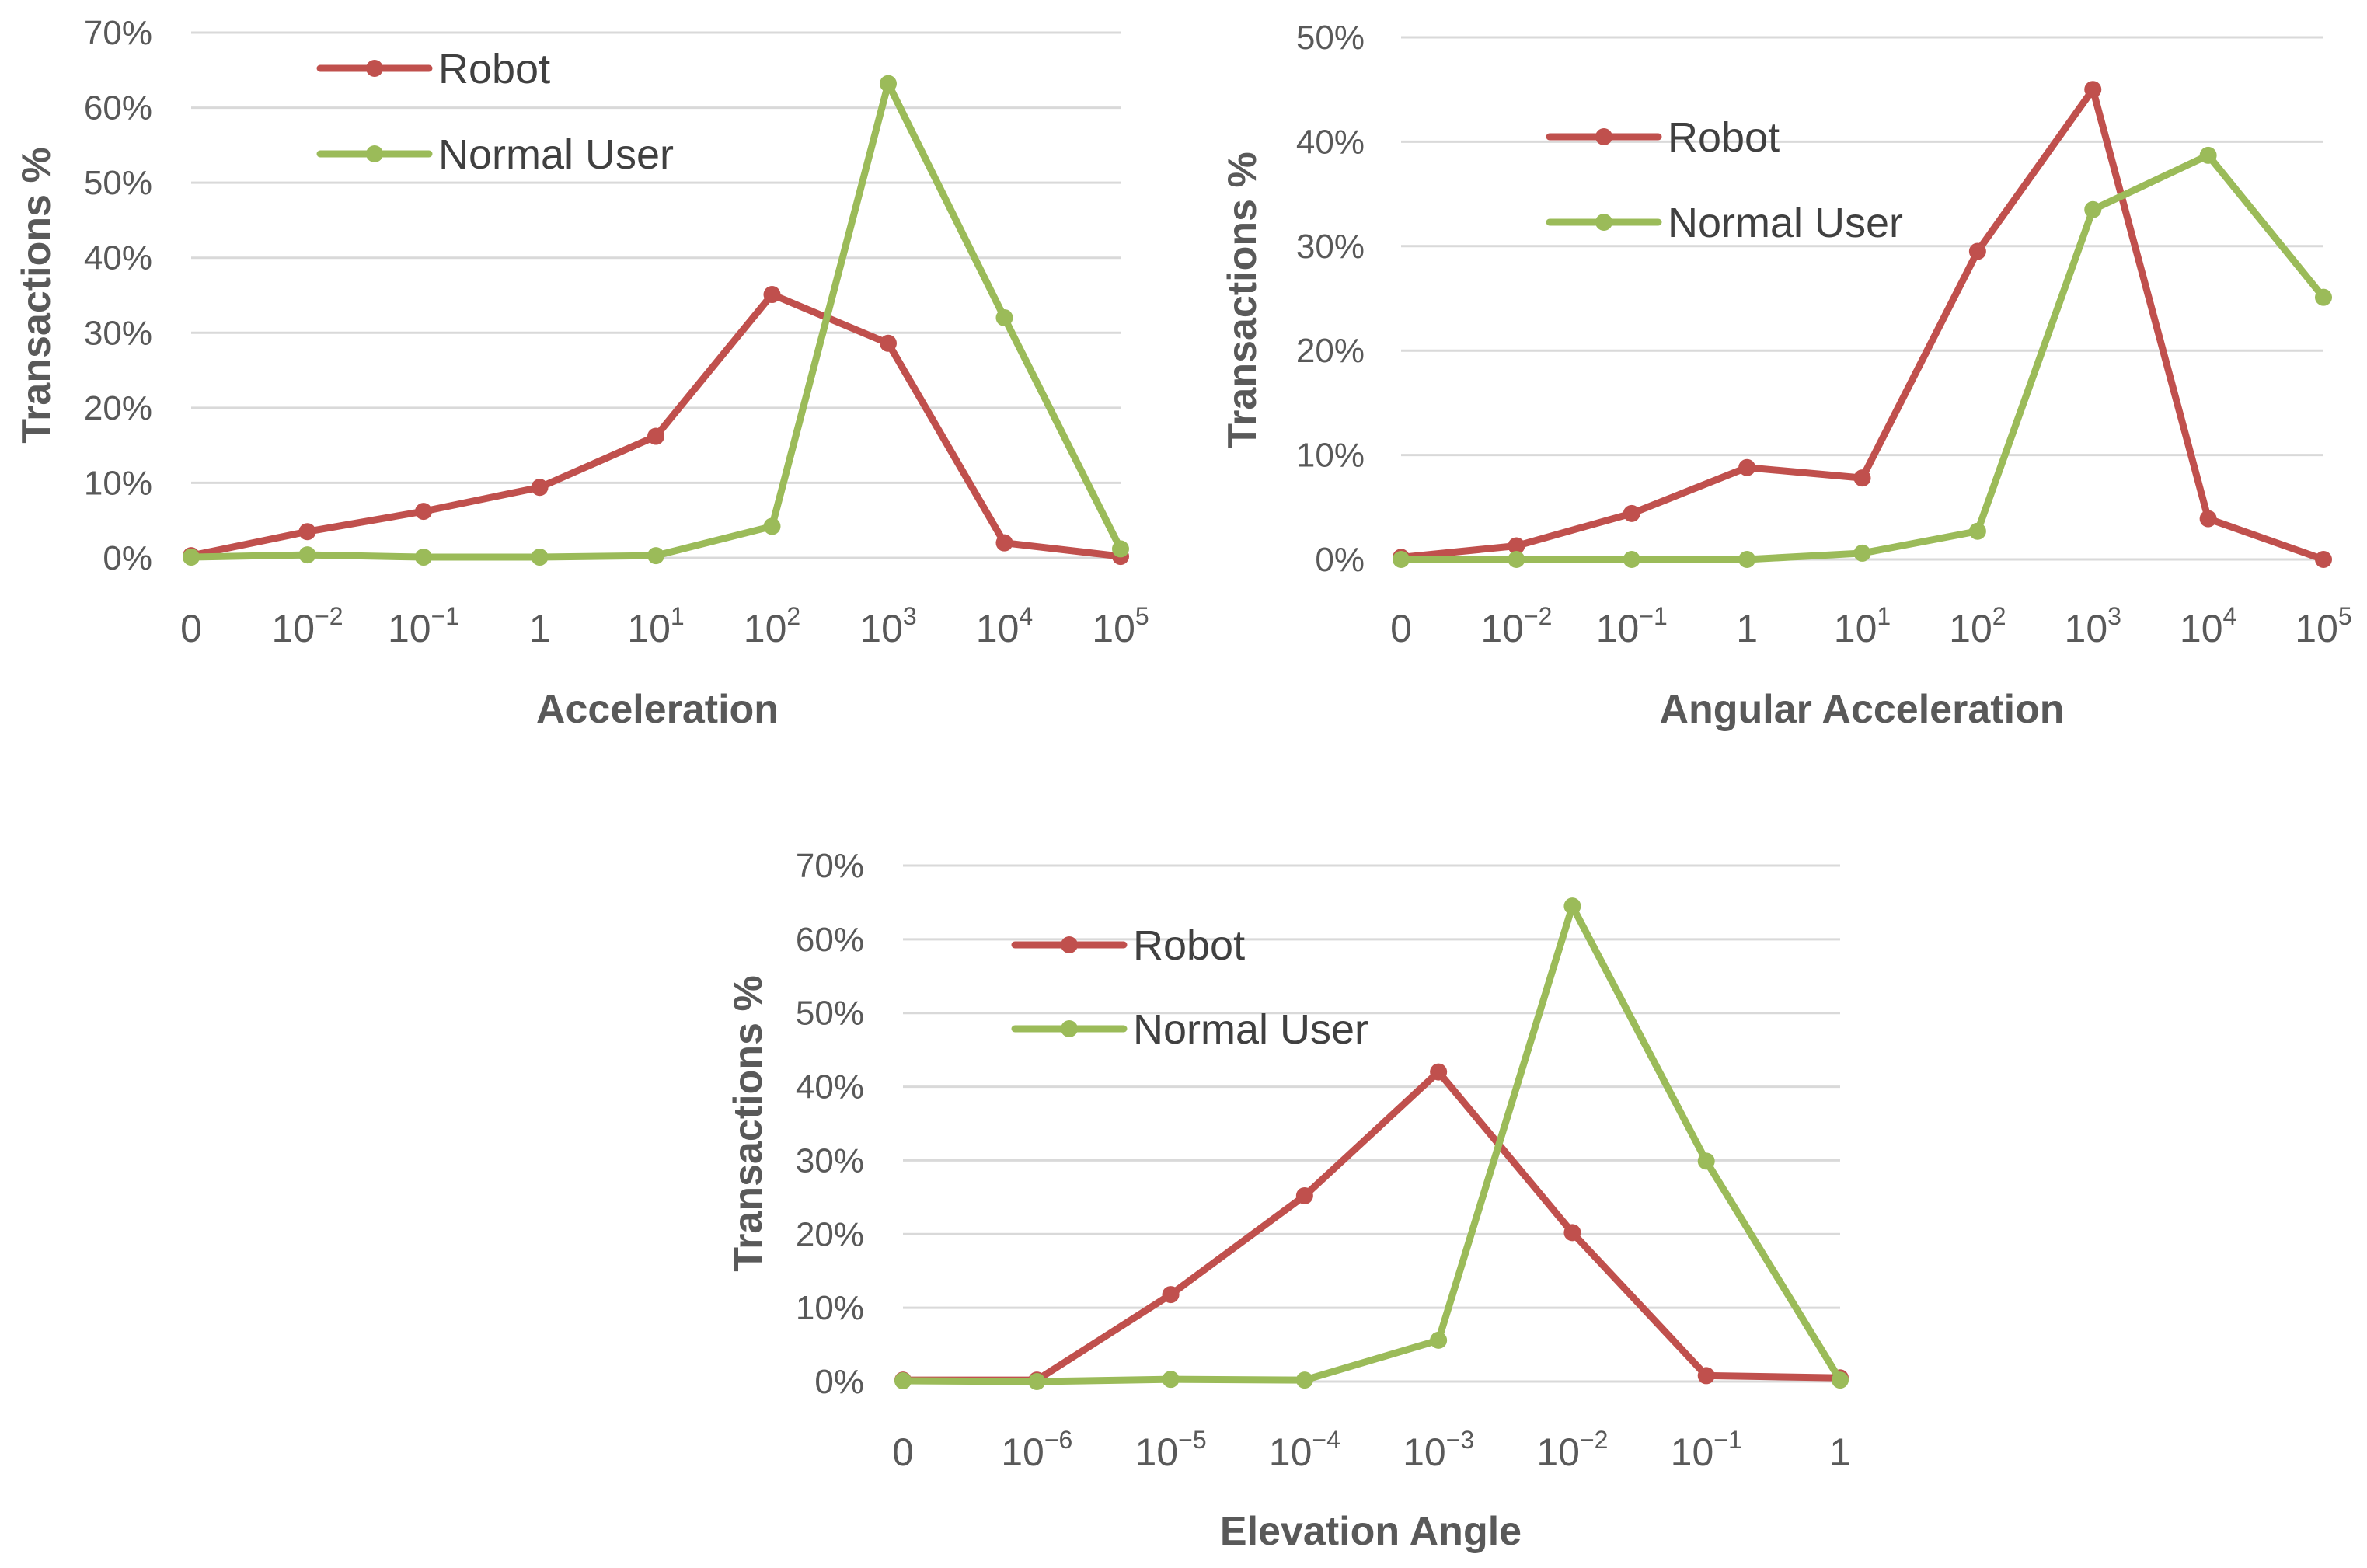  I want to click on series-line-robot, so click(1862, 324).